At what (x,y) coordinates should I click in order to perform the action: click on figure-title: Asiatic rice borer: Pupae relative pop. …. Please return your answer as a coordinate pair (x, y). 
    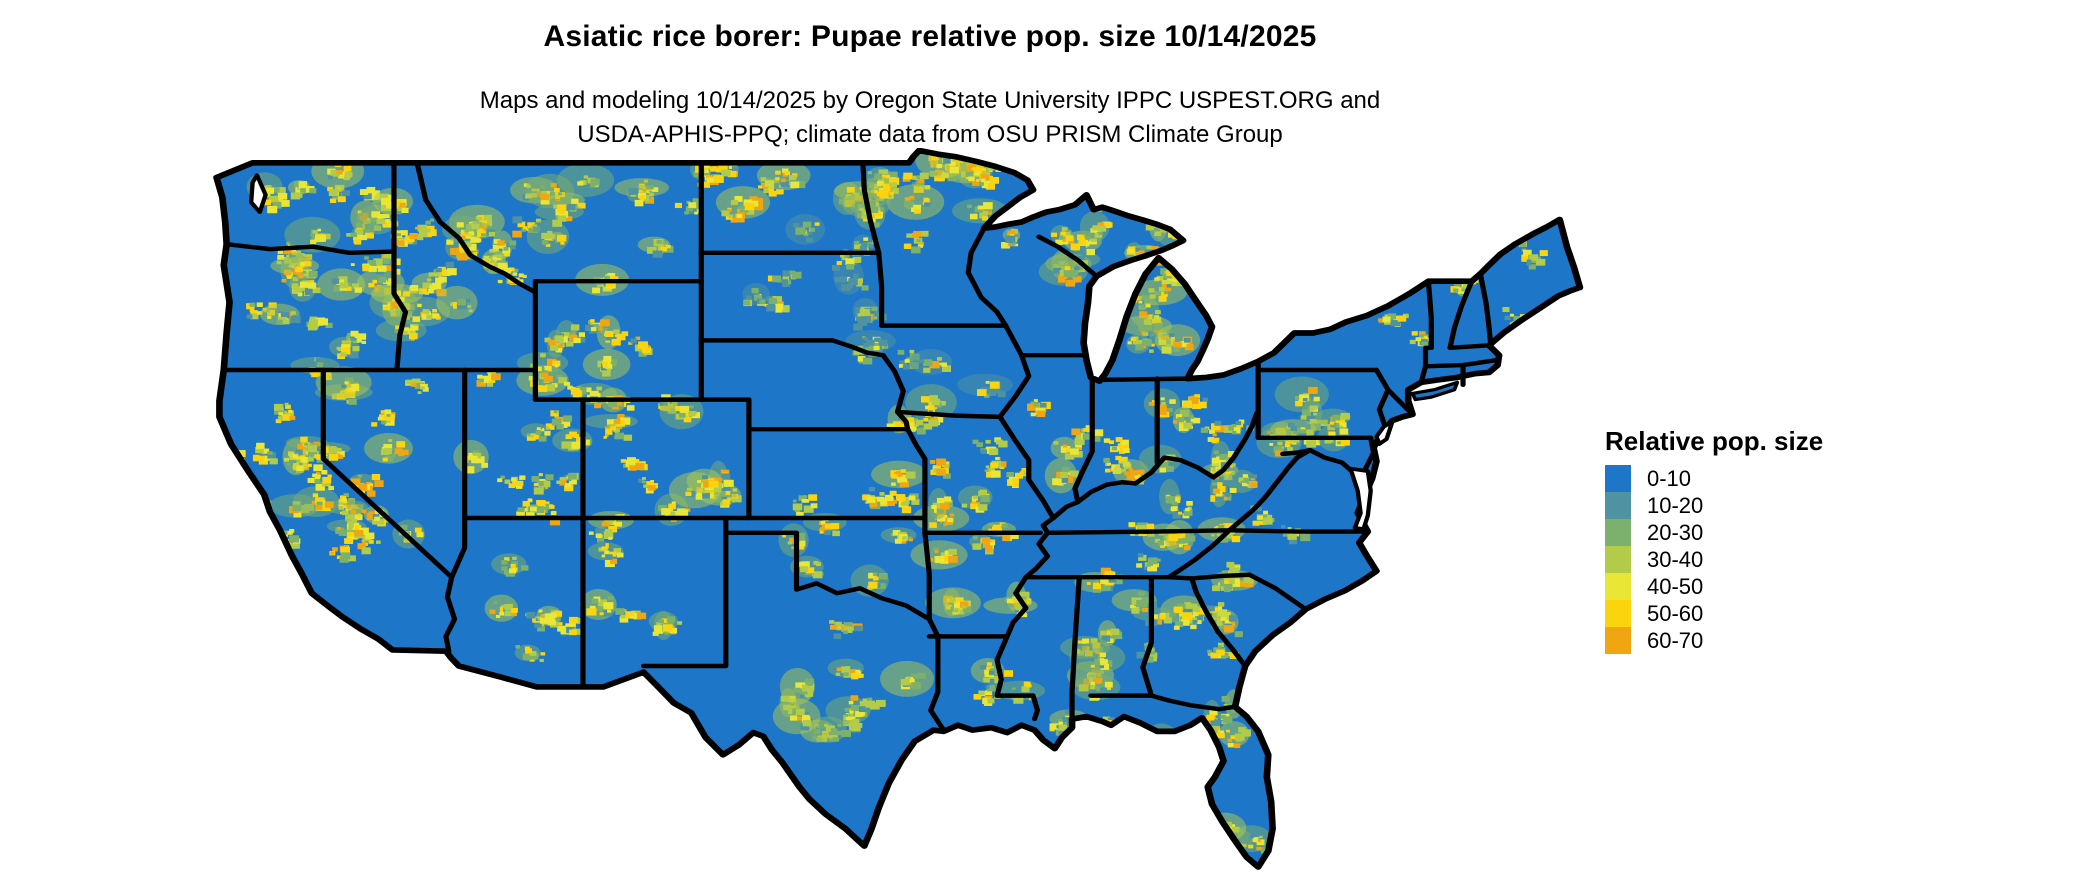
    Looking at the image, I should click on (930, 36).